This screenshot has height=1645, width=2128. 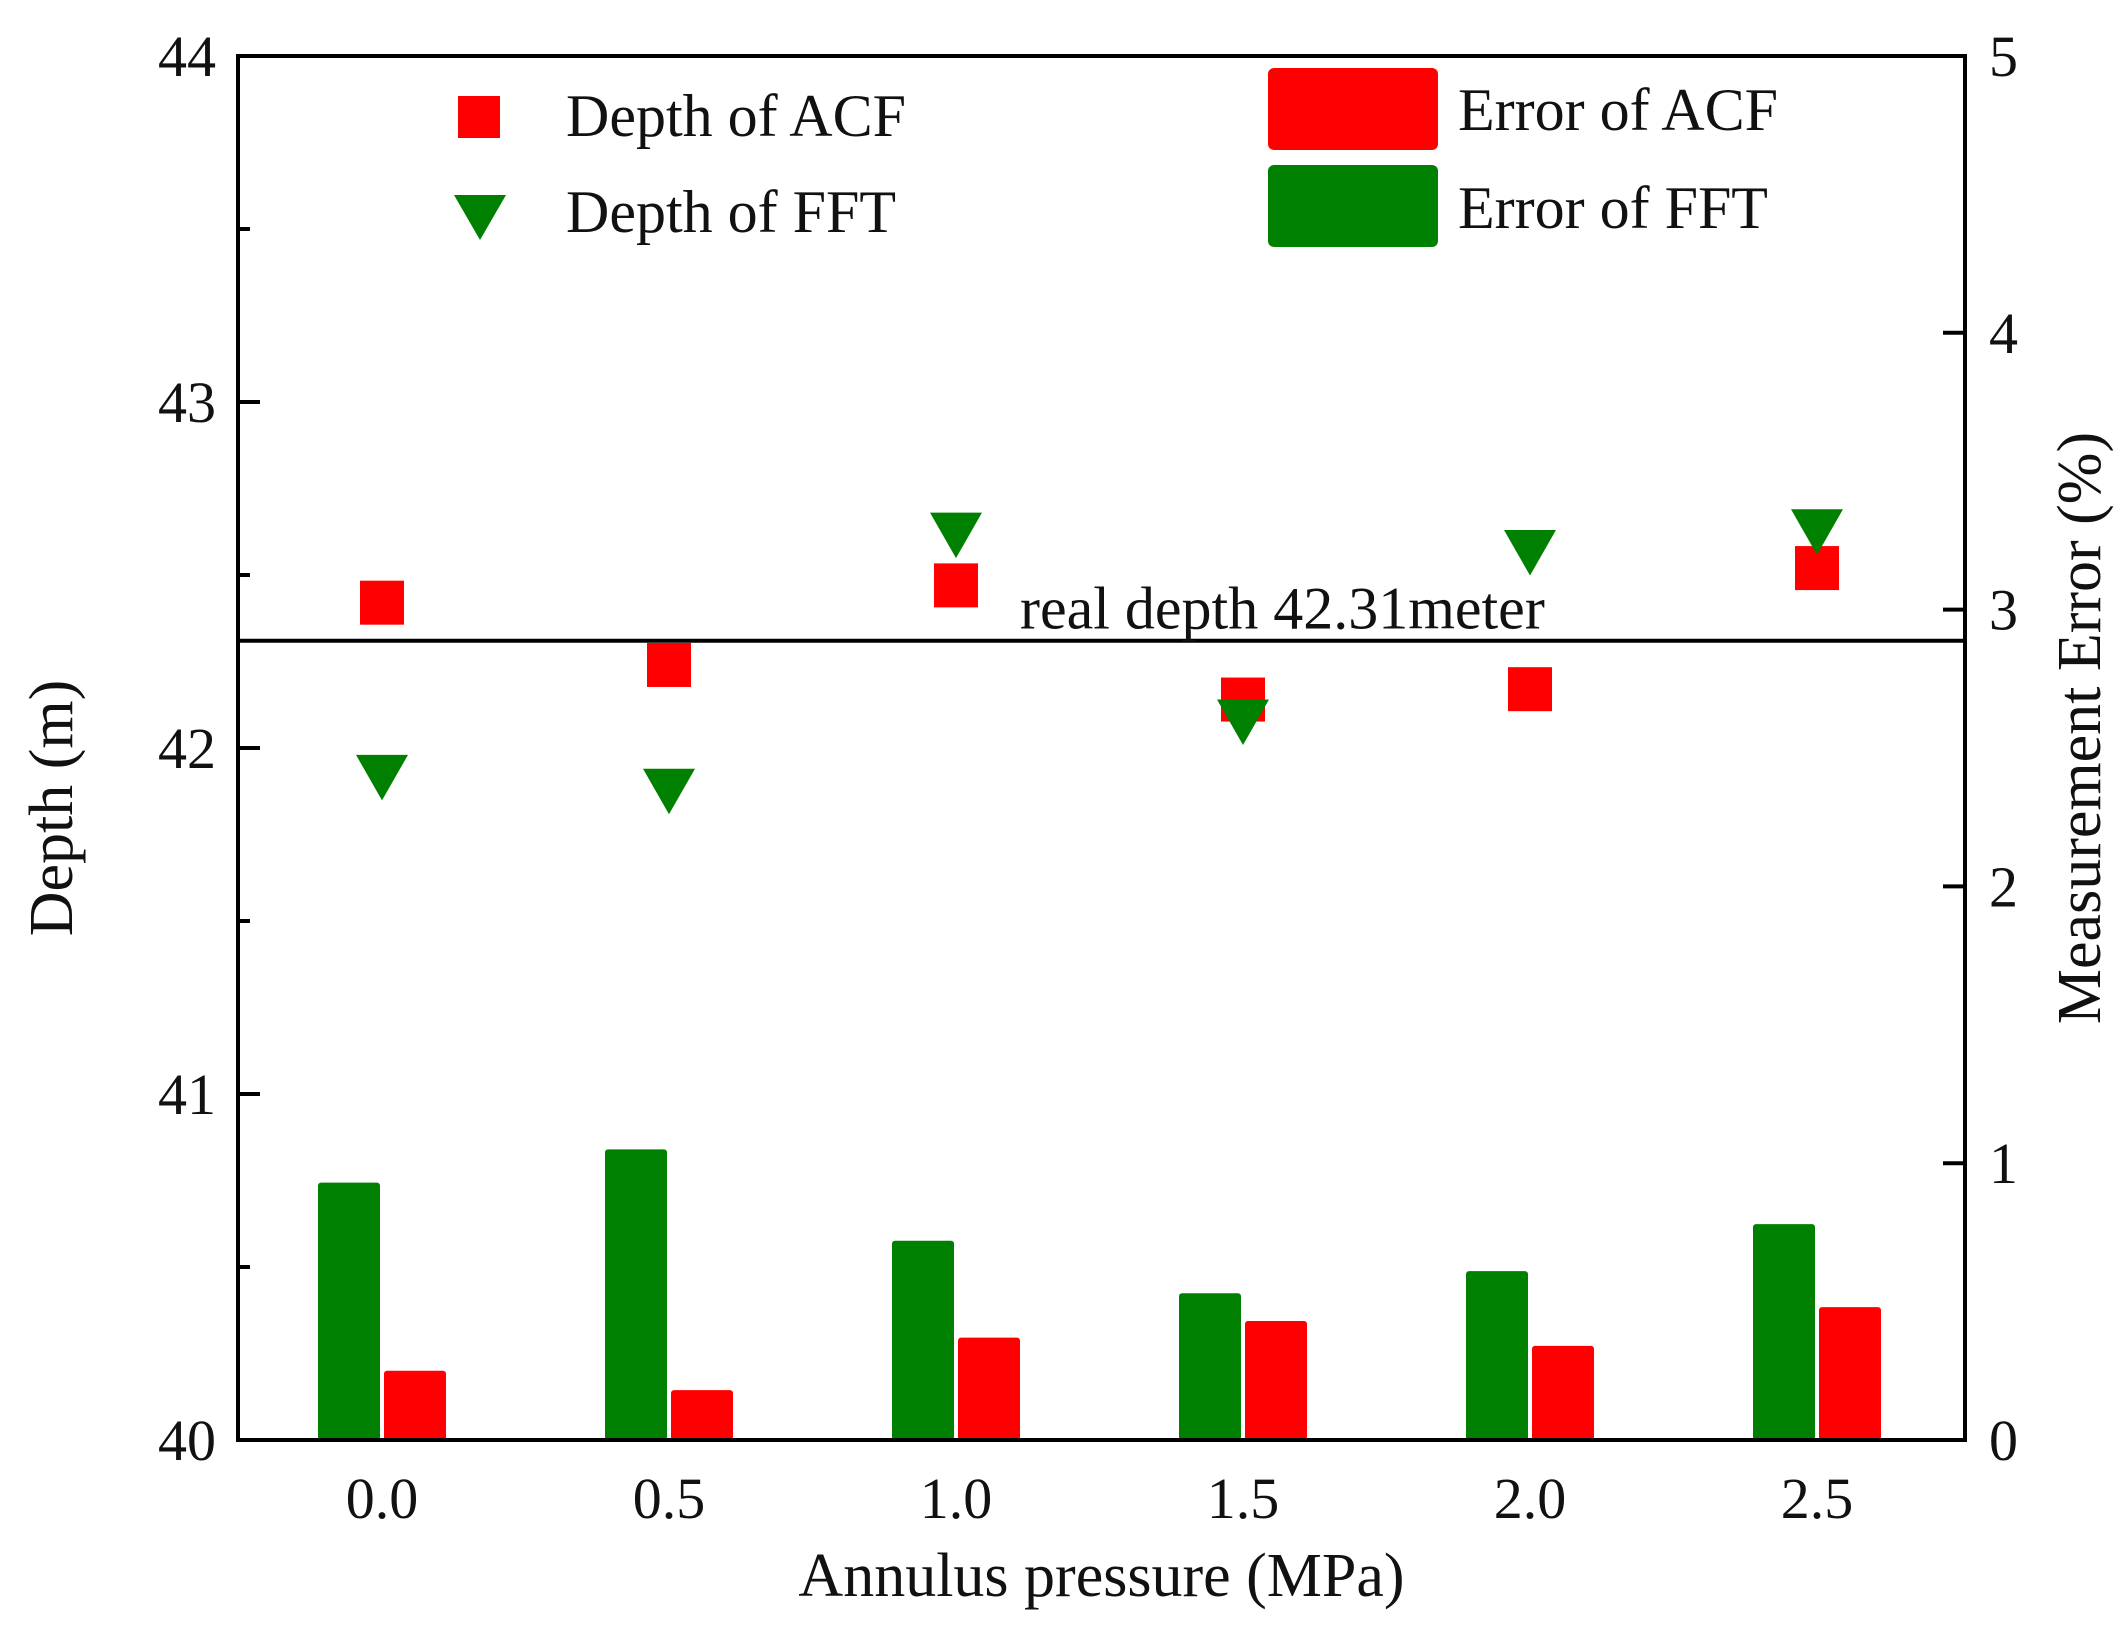 I want to click on x-tick-label: 2.5, so click(x=1817, y=1498).